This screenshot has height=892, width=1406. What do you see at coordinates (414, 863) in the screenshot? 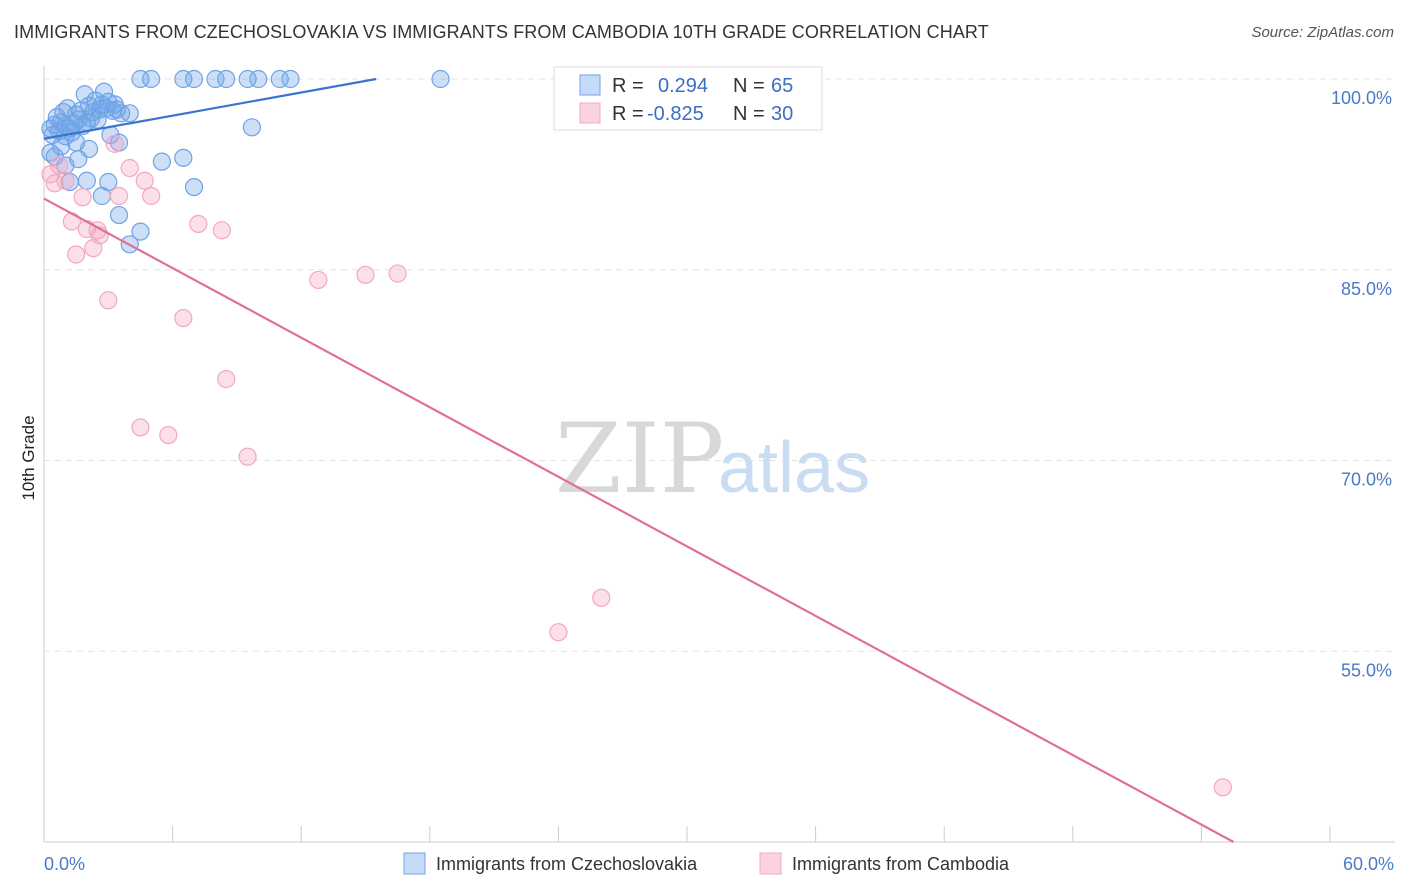
I see `bottom-legend-swatch-czechoslovakia` at bounding box center [414, 863].